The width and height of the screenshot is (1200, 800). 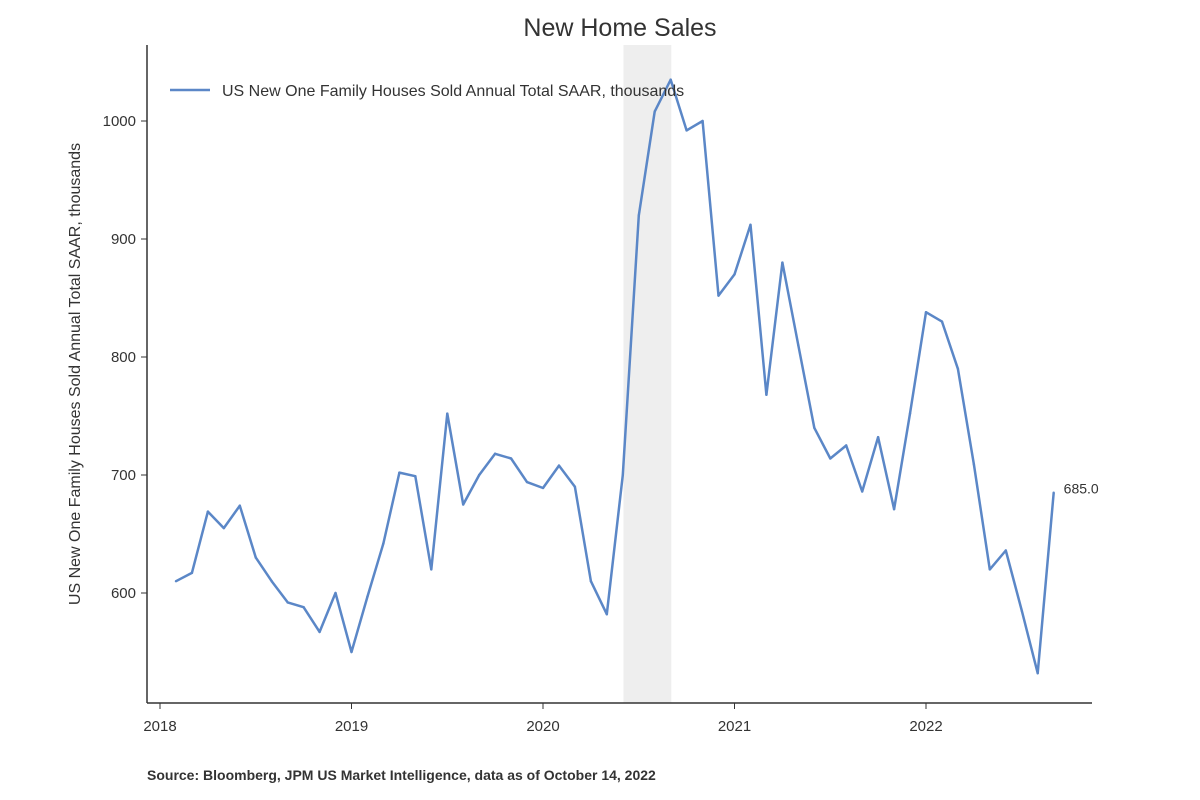 What do you see at coordinates (734, 726) in the screenshot?
I see `x-tick-label: 2021` at bounding box center [734, 726].